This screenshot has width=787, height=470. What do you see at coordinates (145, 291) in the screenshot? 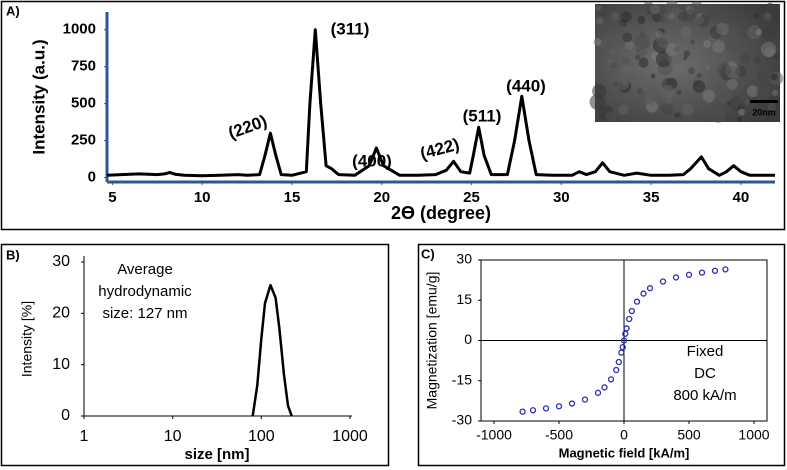
I see `annotation: hydrodynamic` at bounding box center [145, 291].